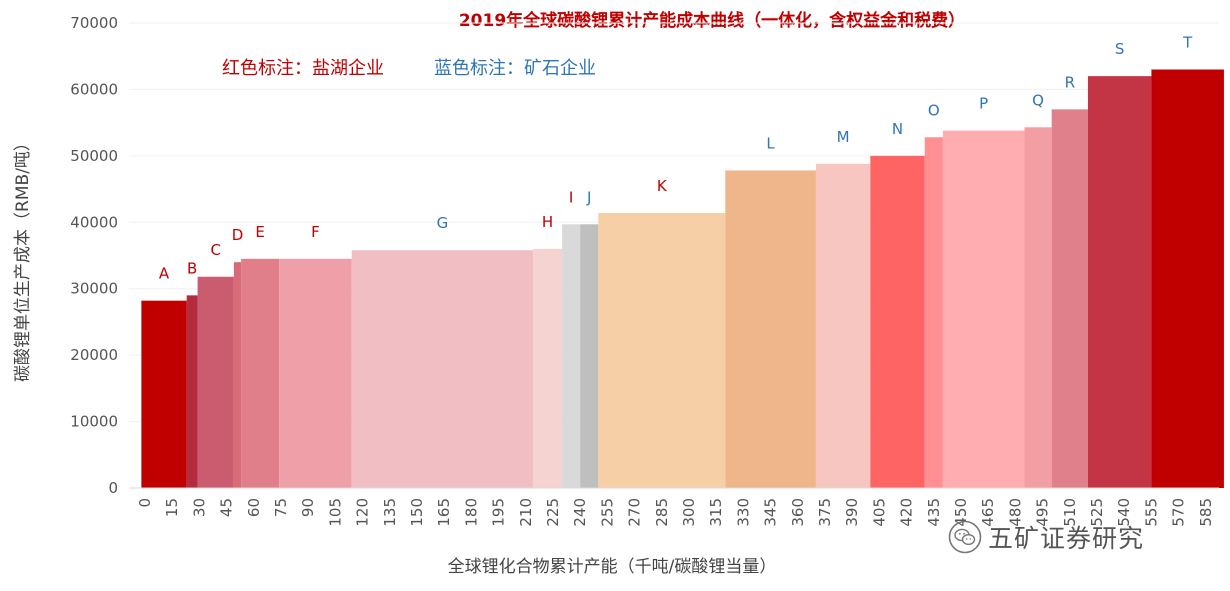  Describe the element at coordinates (798, 512) in the screenshot. I see `x-tick-label: 360` at that location.